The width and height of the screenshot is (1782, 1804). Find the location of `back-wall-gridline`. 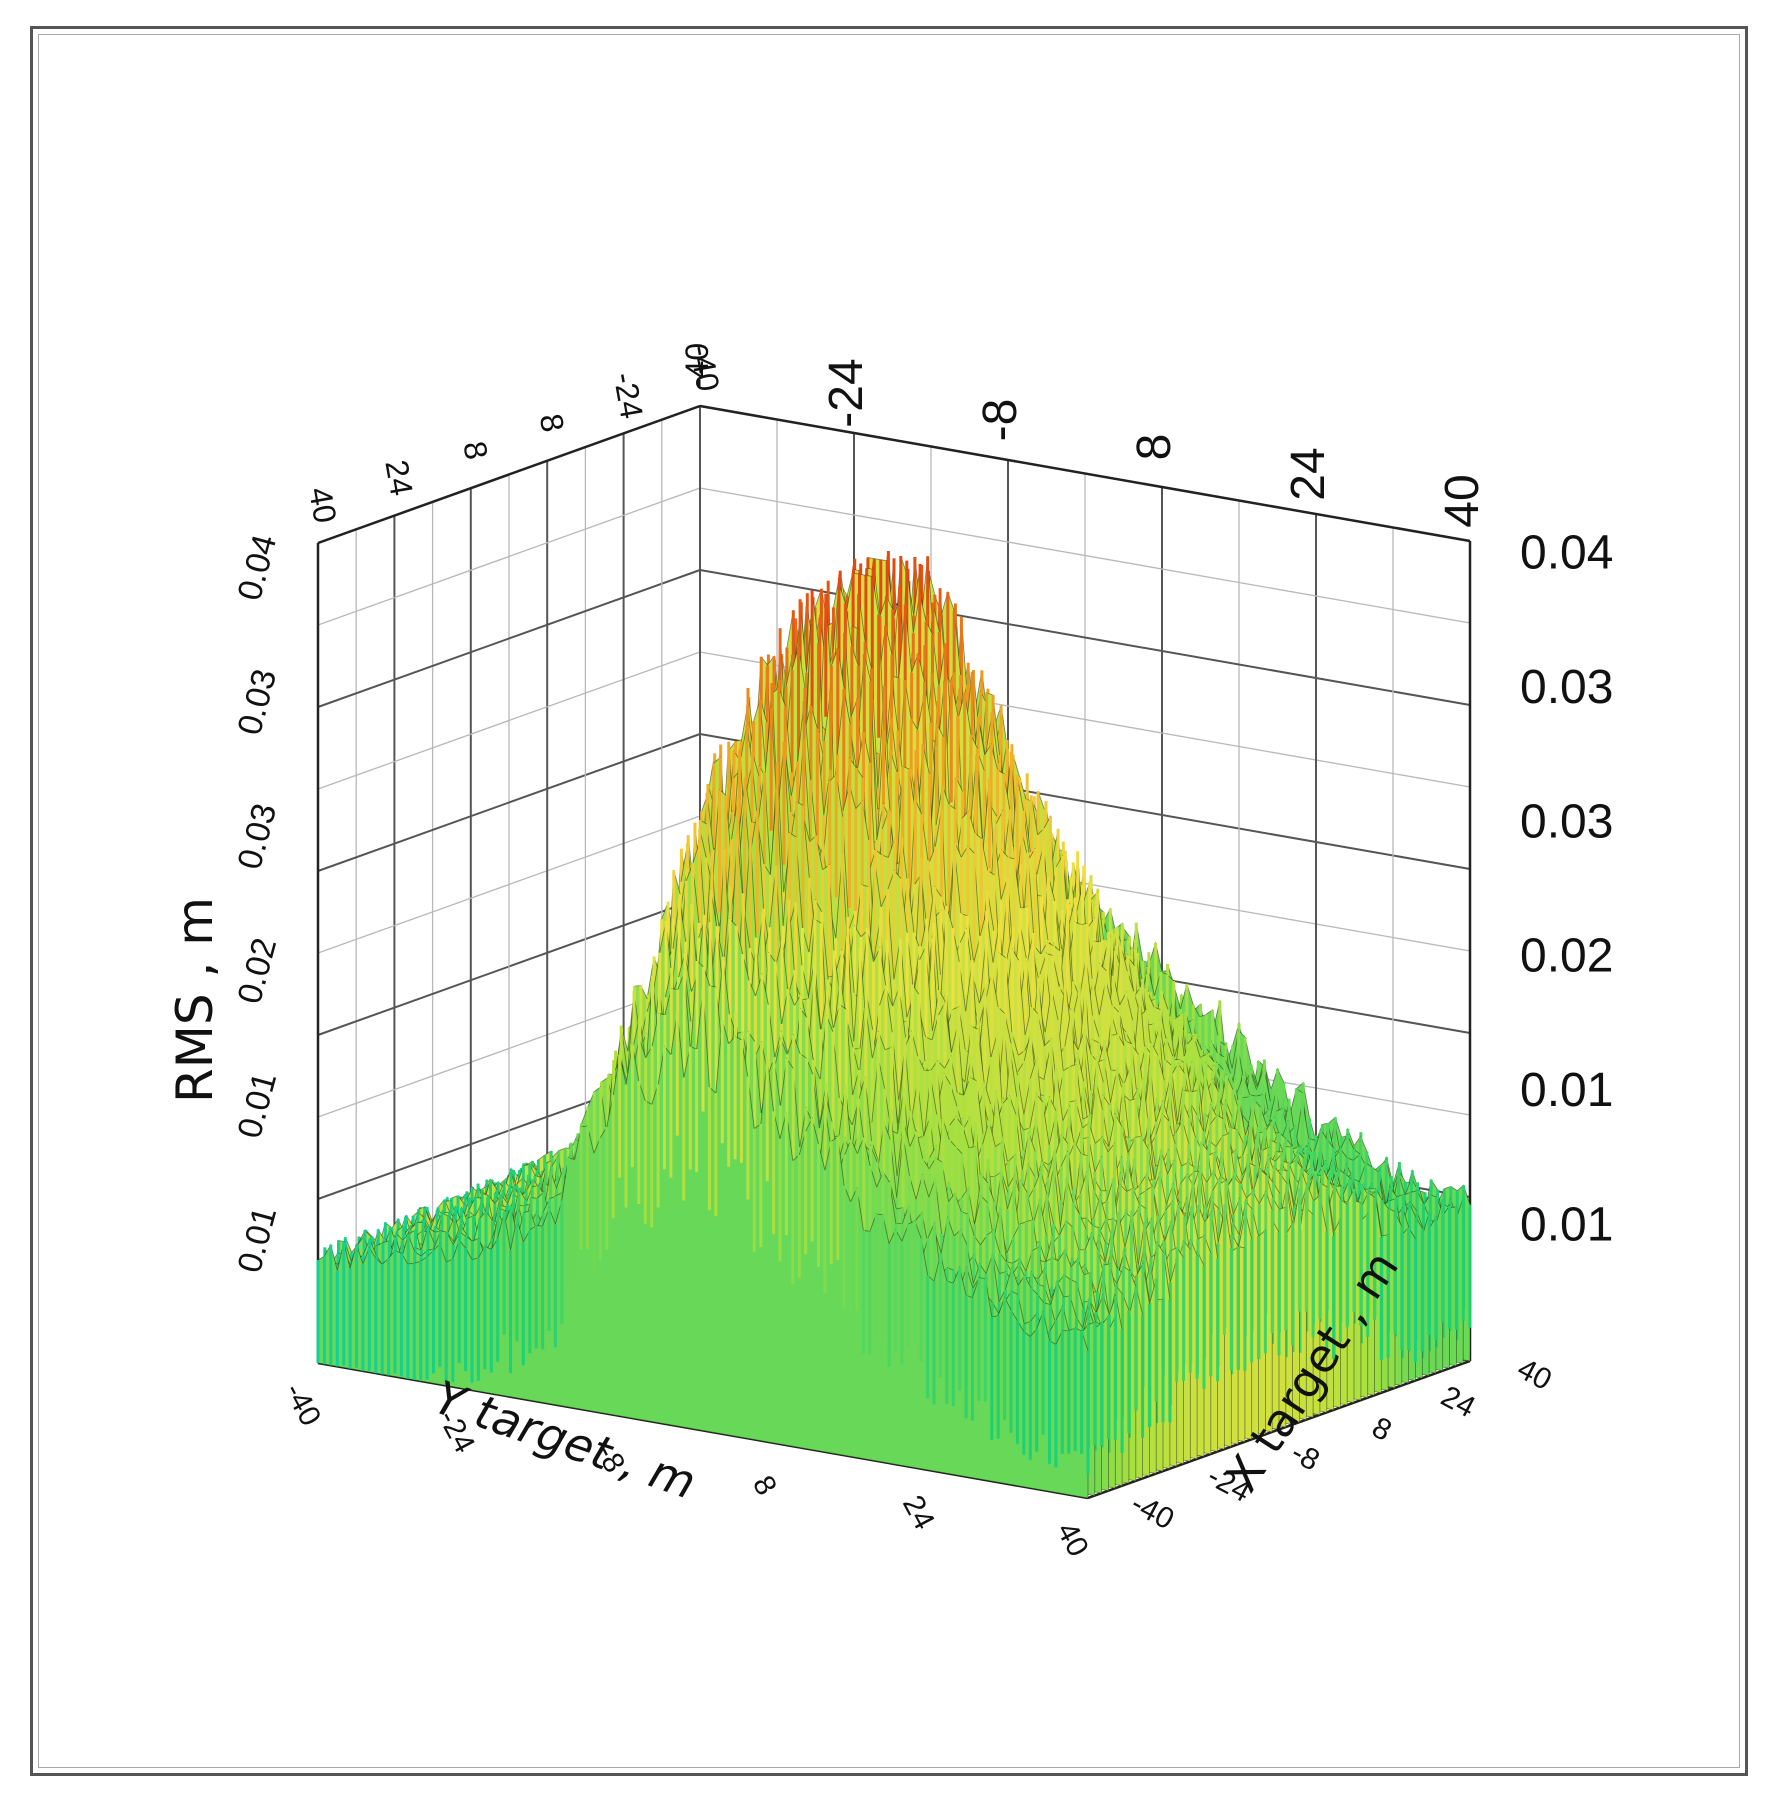

back-wall-gridline is located at coordinates (1085, 555).